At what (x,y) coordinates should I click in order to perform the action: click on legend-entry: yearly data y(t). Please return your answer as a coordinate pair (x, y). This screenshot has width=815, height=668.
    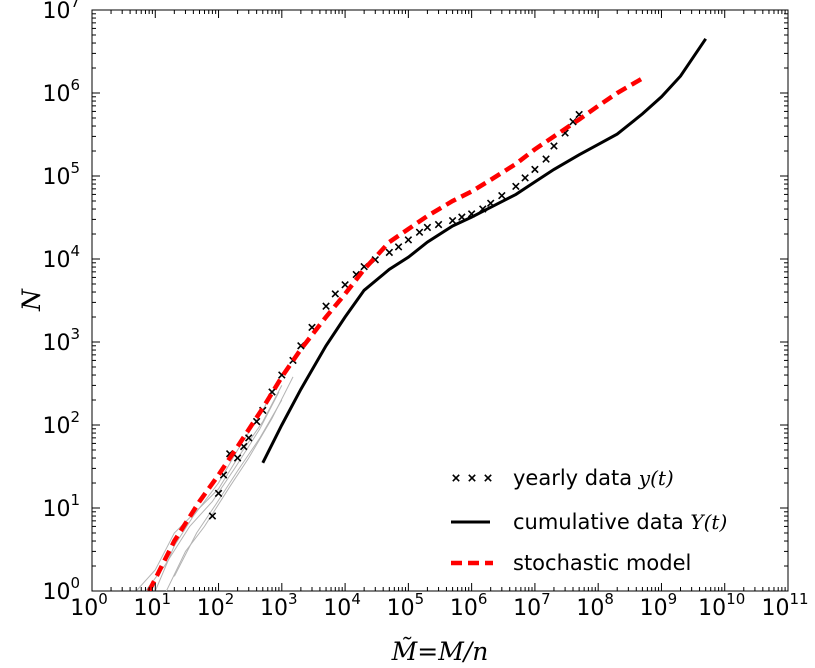
    Looking at the image, I should click on (563, 478).